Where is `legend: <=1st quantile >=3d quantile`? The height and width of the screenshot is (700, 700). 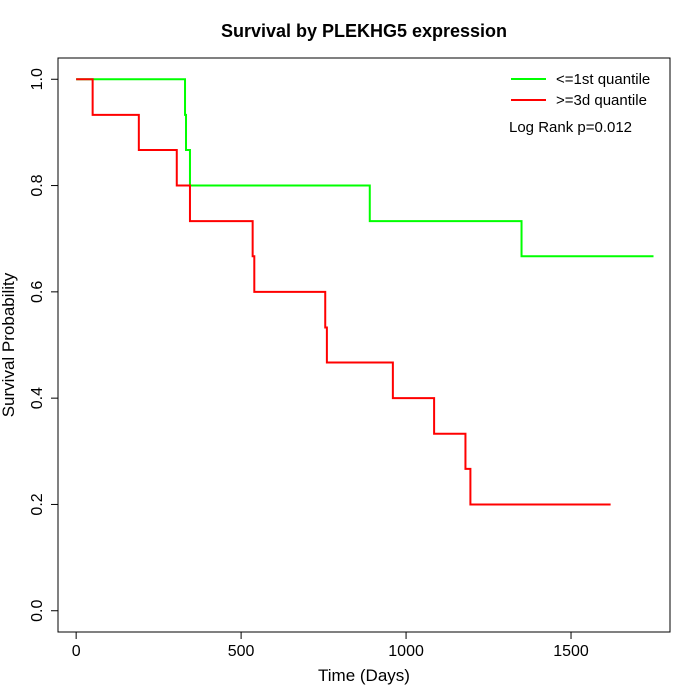
legend: <=1st quantile >=3d quantile is located at coordinates (580, 90).